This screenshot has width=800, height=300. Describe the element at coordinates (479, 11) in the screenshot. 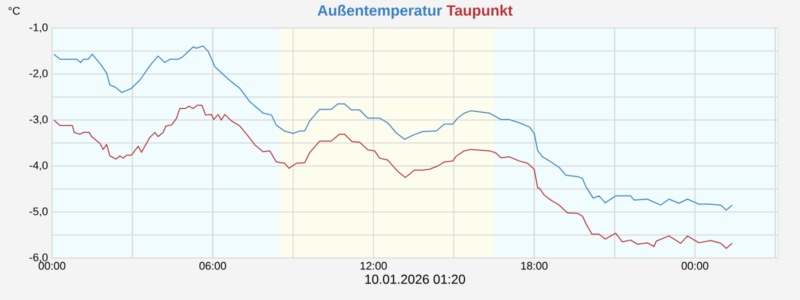

I see `text: Taupunkt` at that location.